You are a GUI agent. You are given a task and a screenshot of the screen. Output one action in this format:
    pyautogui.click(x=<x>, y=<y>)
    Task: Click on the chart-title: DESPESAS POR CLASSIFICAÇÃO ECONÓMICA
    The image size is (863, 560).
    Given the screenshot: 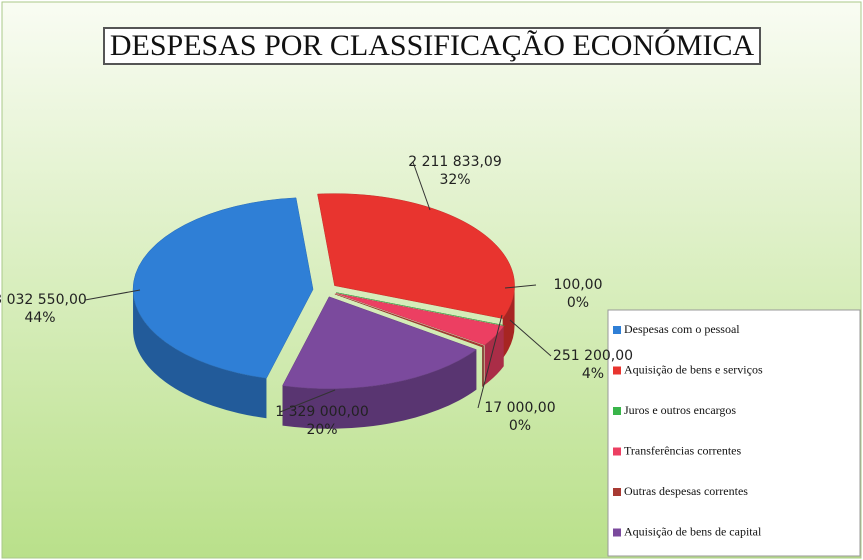 What is the action you would take?
    pyautogui.click(x=432, y=45)
    